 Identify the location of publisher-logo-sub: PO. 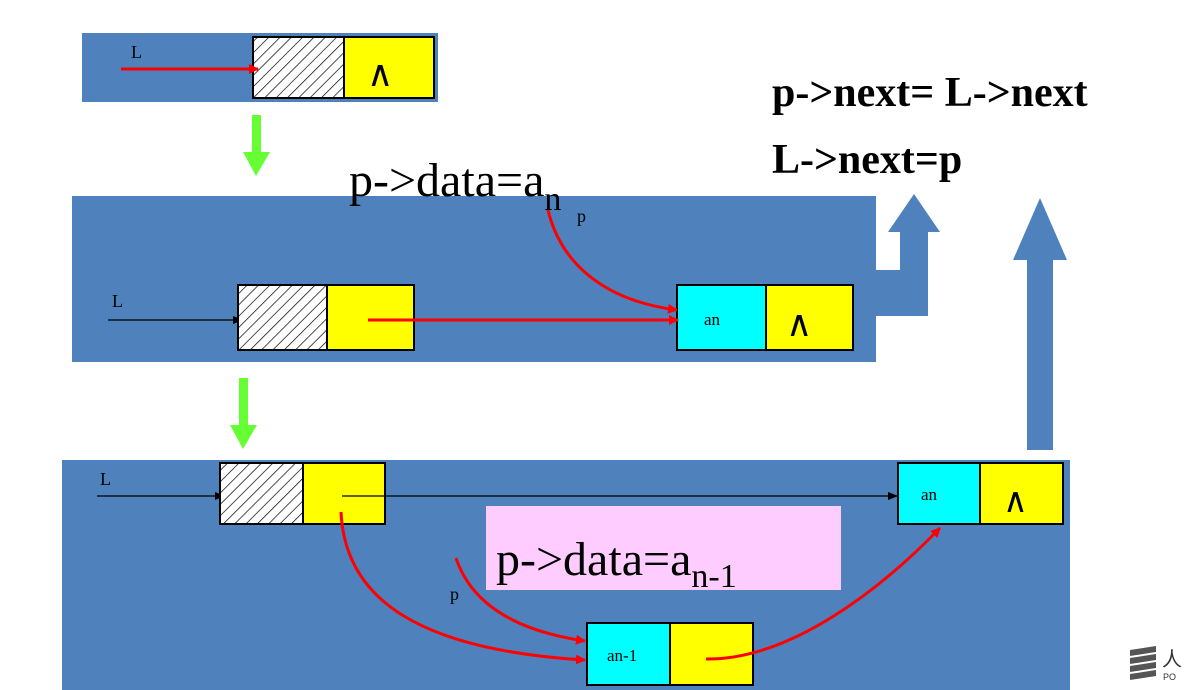
(1169, 677).